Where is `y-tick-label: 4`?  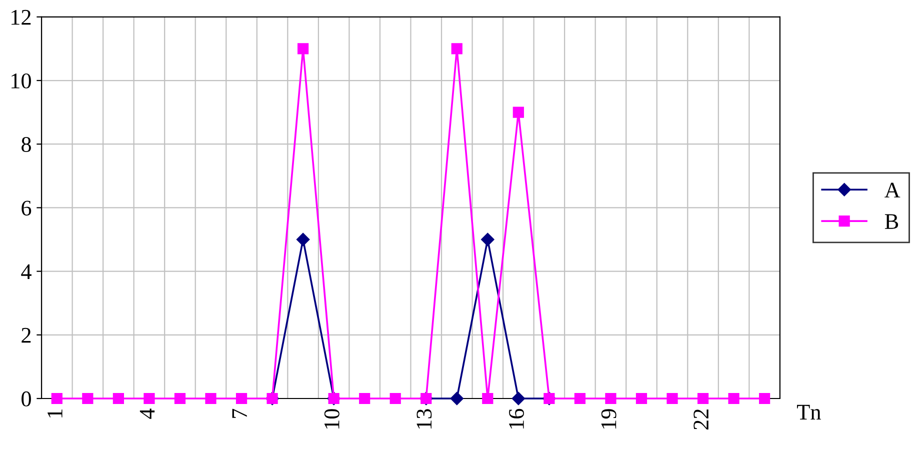 y-tick-label: 4 is located at coordinates (26, 272).